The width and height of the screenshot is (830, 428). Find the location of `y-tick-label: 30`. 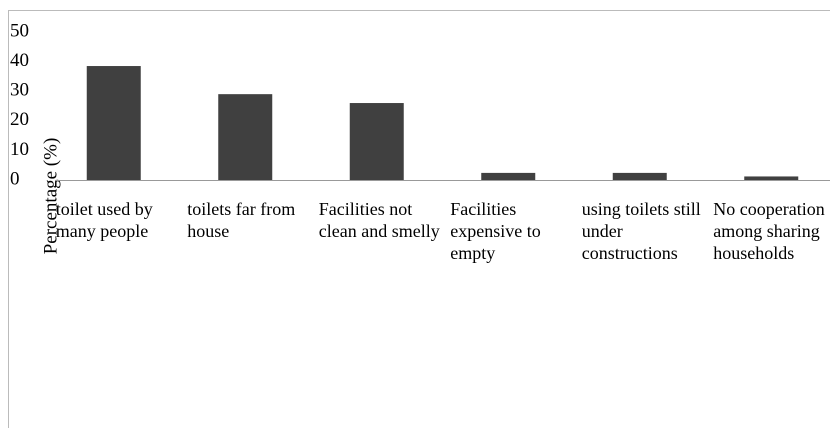

y-tick-label: 30 is located at coordinates (19, 90).